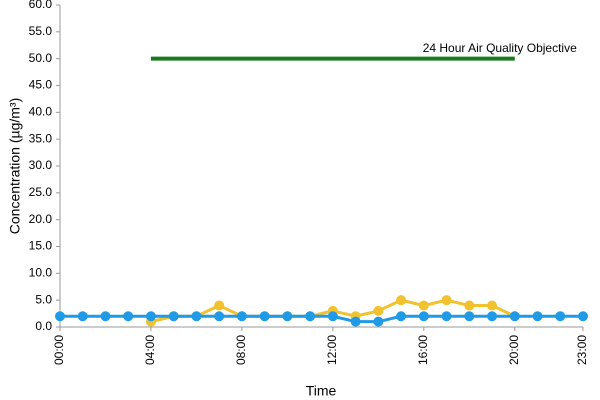  Describe the element at coordinates (41, 246) in the screenshot. I see `y-tick-label: 15.0` at that location.